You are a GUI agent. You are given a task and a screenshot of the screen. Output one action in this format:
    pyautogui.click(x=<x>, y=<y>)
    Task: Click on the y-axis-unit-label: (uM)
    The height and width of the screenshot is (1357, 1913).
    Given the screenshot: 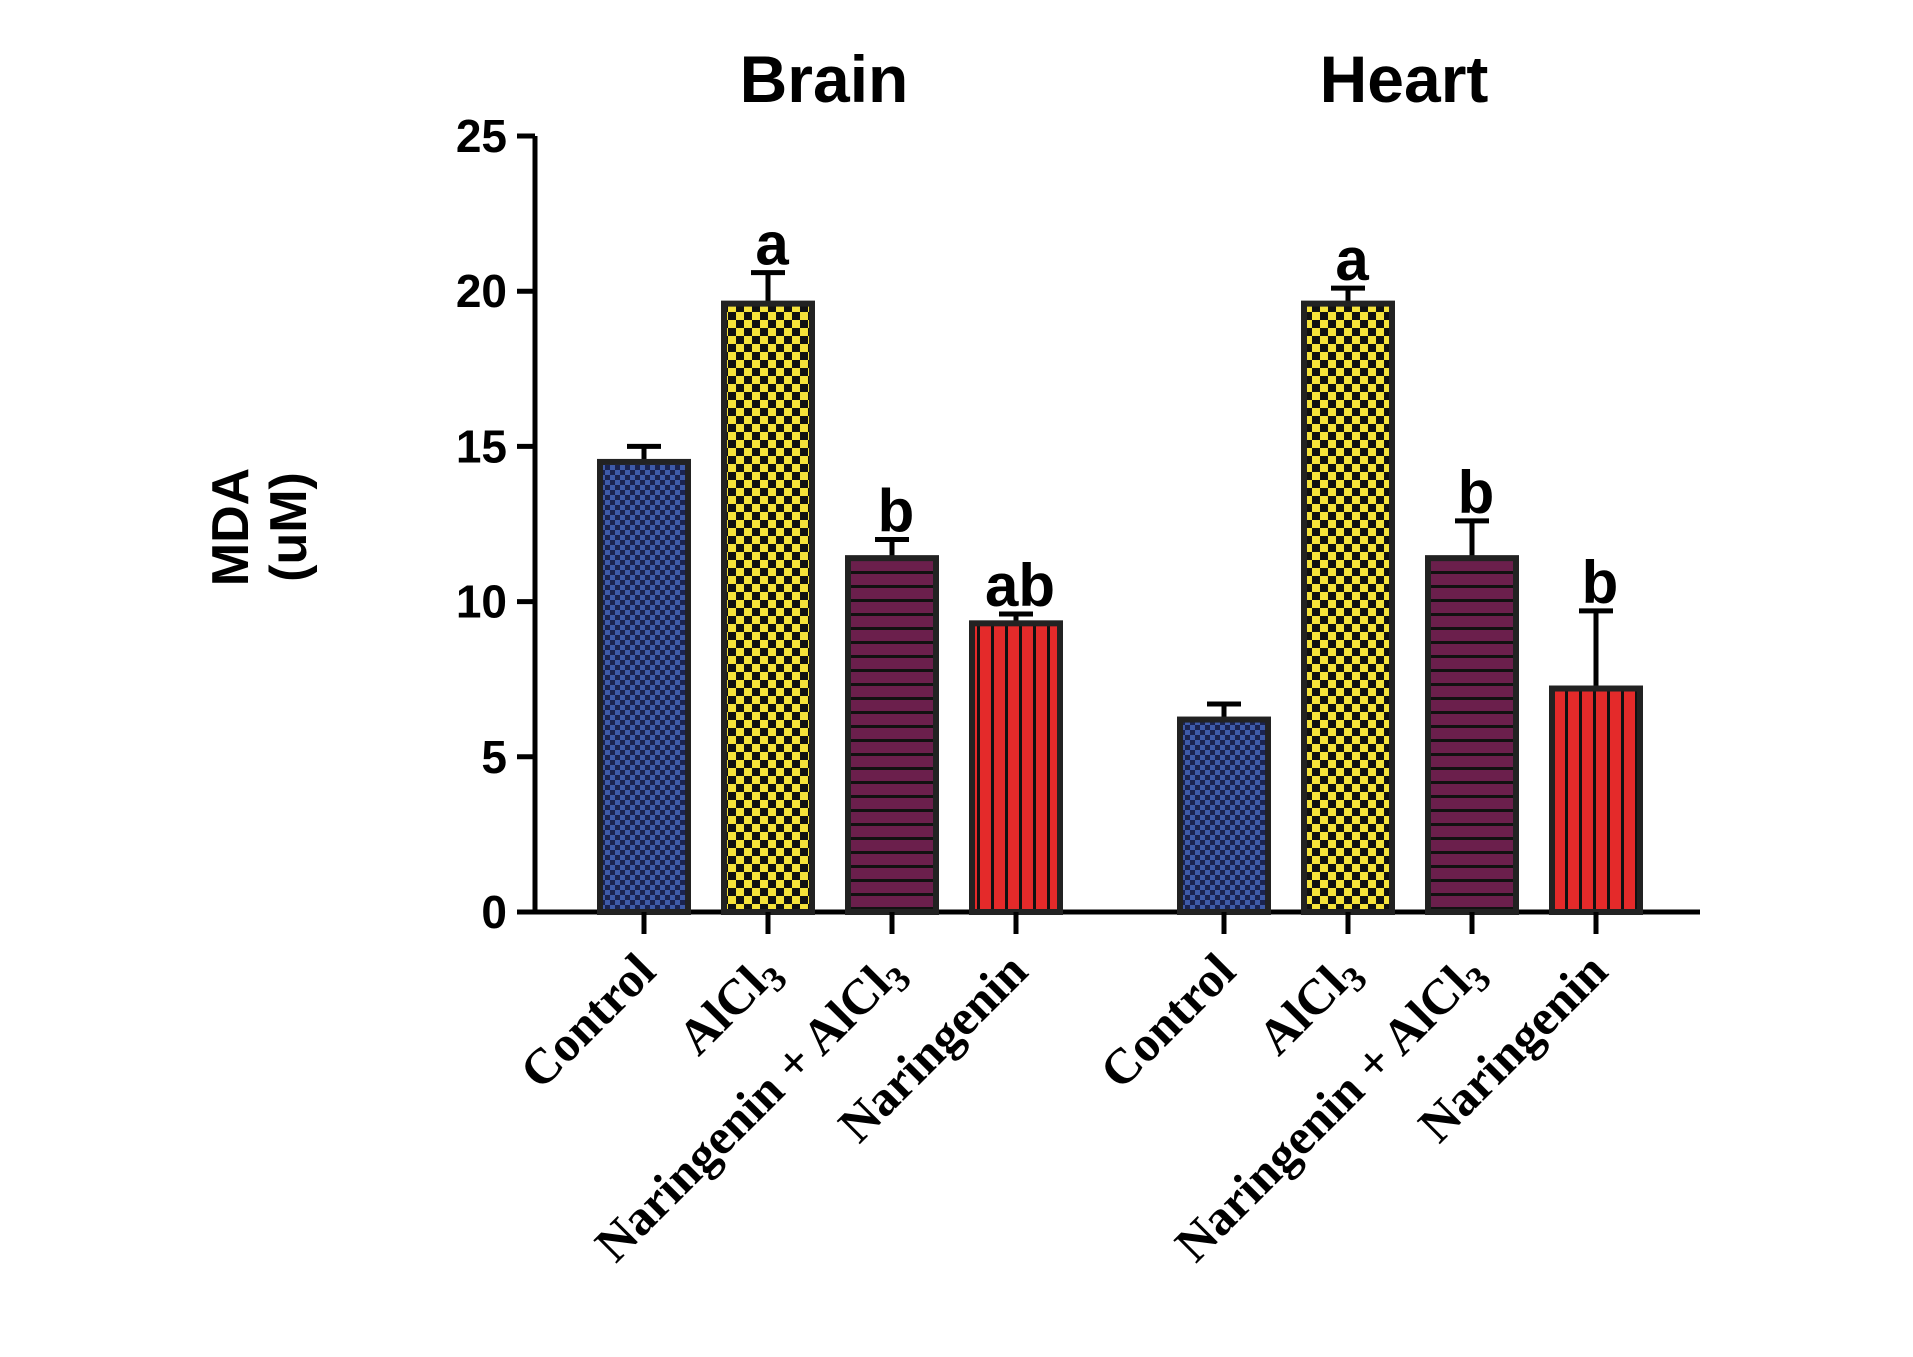 What is the action you would take?
    pyautogui.click(x=289, y=527)
    